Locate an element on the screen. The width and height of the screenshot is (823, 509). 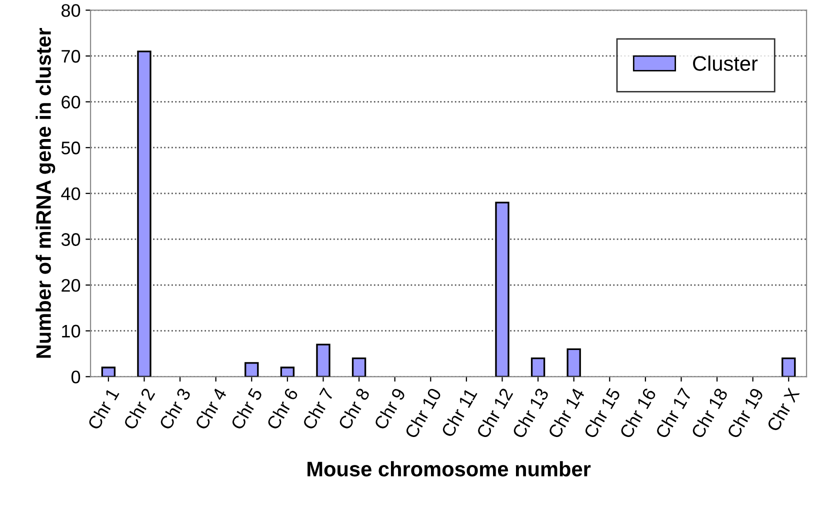
x-tick-label: Chr 19 is located at coordinates (745, 413).